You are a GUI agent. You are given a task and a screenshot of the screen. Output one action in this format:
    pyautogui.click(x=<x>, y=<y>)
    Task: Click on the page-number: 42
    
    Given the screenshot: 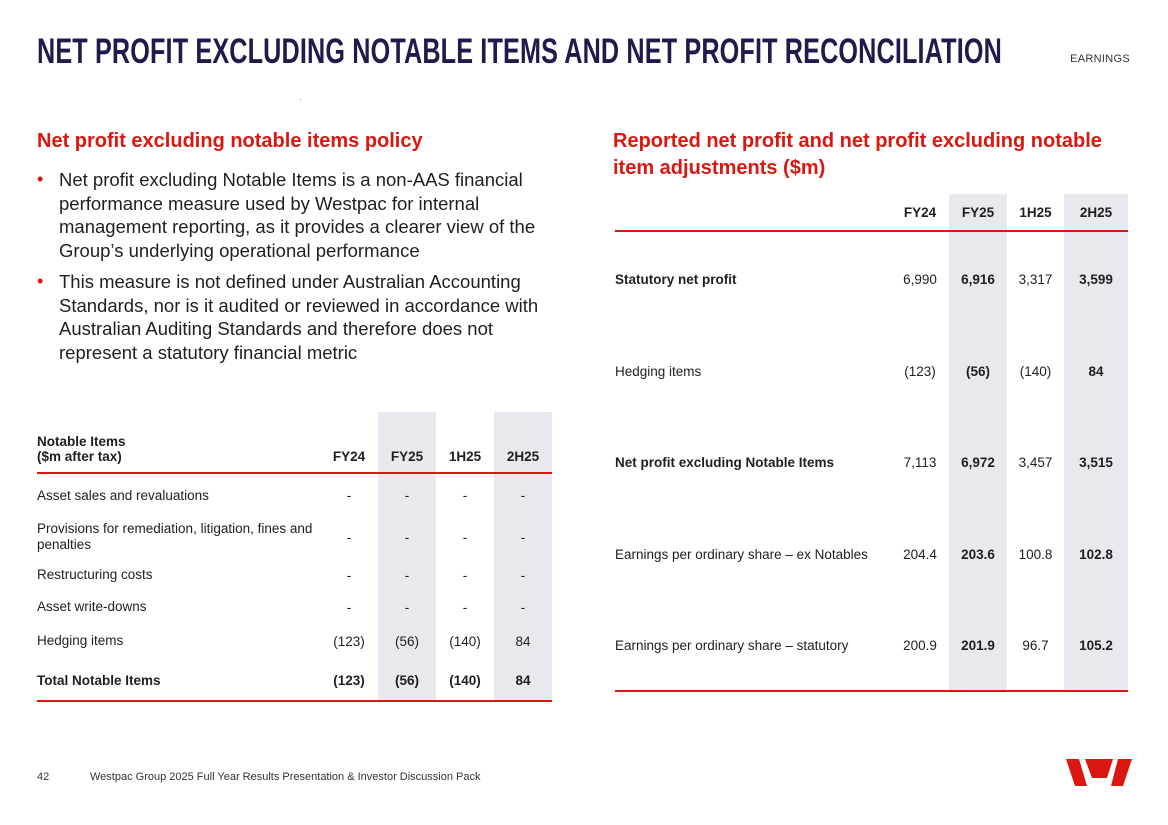 What is the action you would take?
    pyautogui.click(x=43, y=777)
    